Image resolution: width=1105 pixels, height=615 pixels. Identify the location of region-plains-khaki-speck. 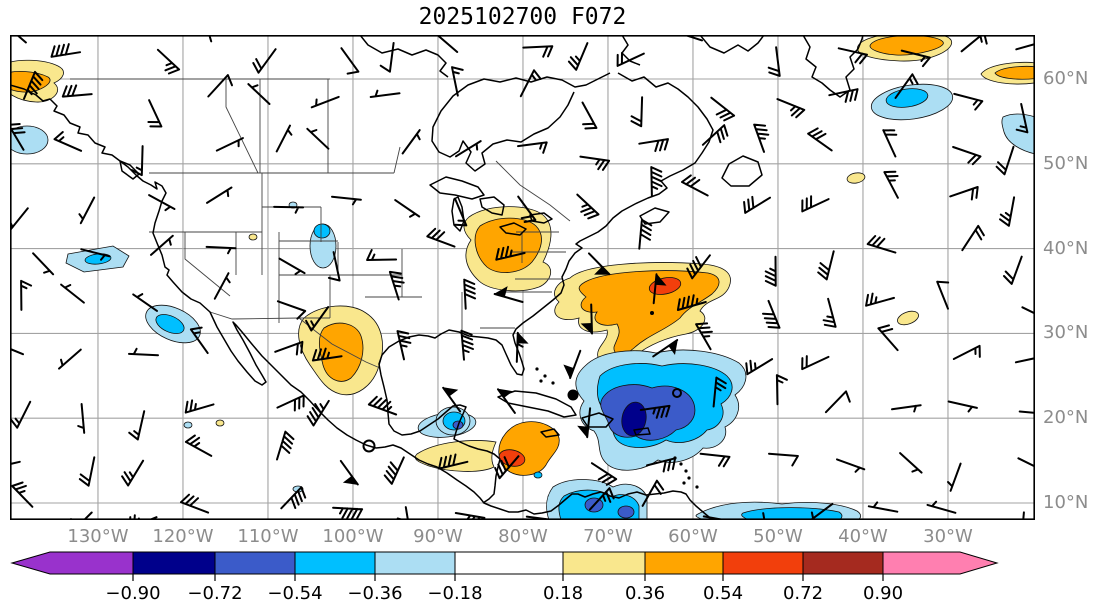
(253, 237).